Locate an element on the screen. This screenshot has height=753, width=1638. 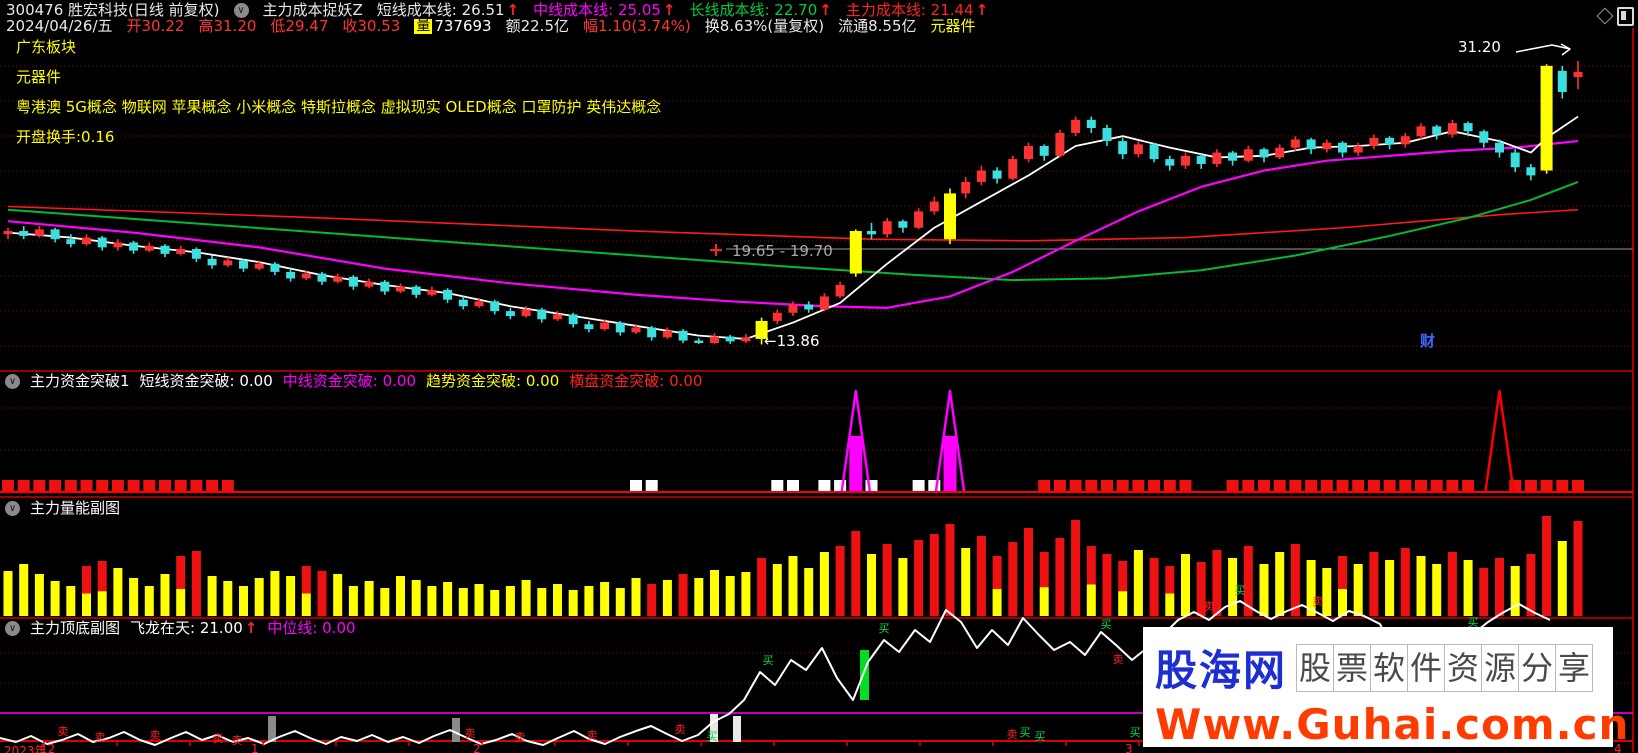
panel4-field: 主力顶底副图 is located at coordinates (75, 628).